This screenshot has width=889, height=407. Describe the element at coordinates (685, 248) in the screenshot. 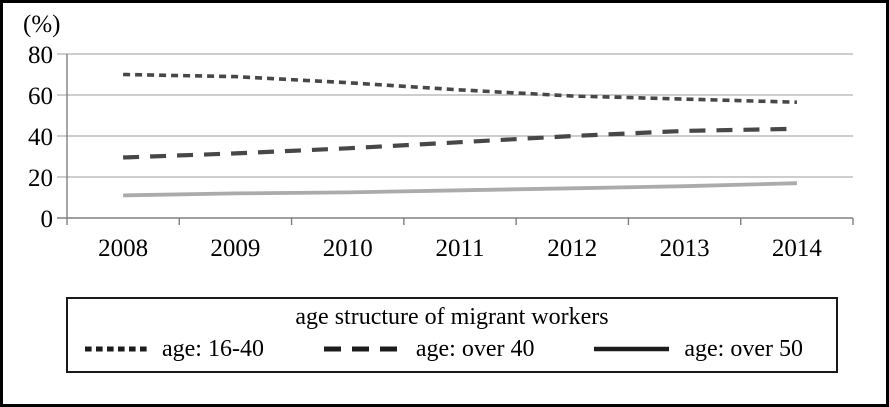

I see `x-axis-tick-label: 2013` at that location.